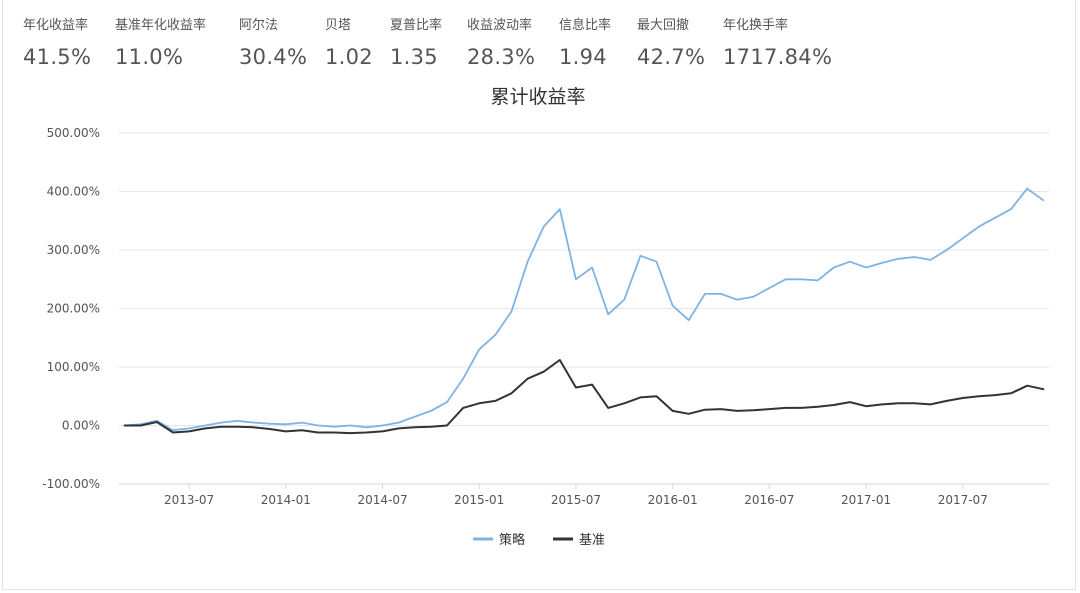  I want to click on metric-label: 基准年化收益率, so click(161, 25).